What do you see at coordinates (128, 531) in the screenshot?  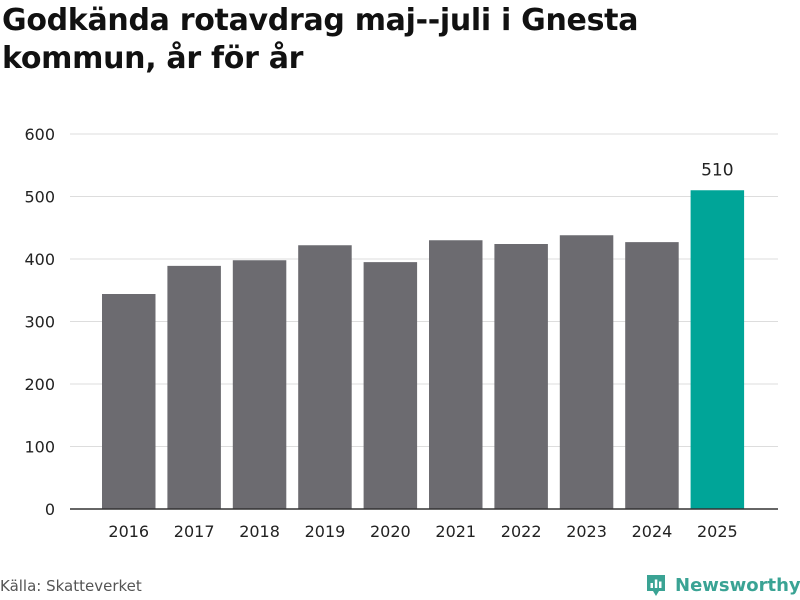 I see `x-tick-label: 2016` at bounding box center [128, 531].